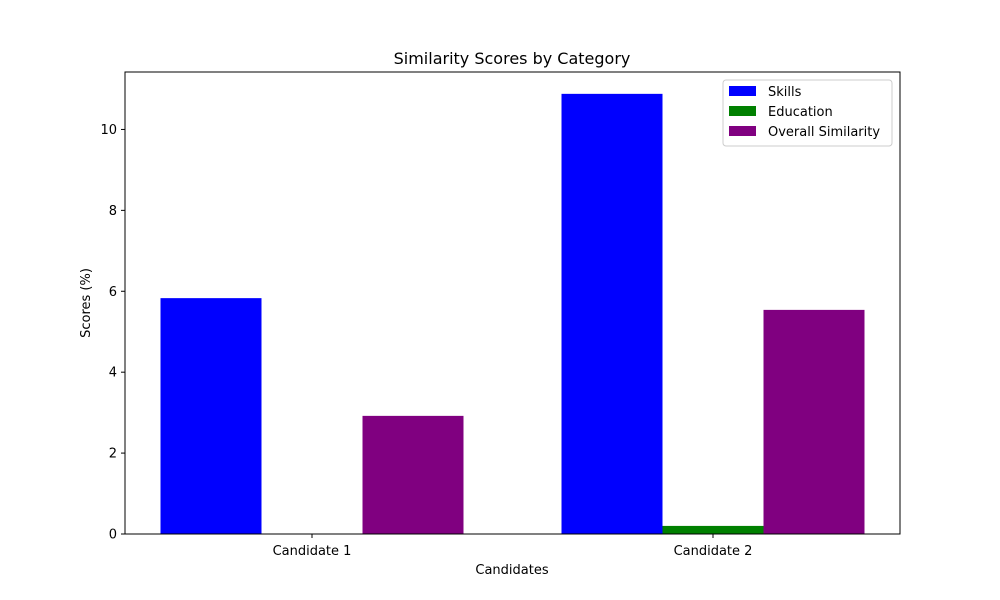 This screenshot has height=600, width=1000. I want to click on legend-label-overall-similarity: Overall Similarity, so click(824, 132).